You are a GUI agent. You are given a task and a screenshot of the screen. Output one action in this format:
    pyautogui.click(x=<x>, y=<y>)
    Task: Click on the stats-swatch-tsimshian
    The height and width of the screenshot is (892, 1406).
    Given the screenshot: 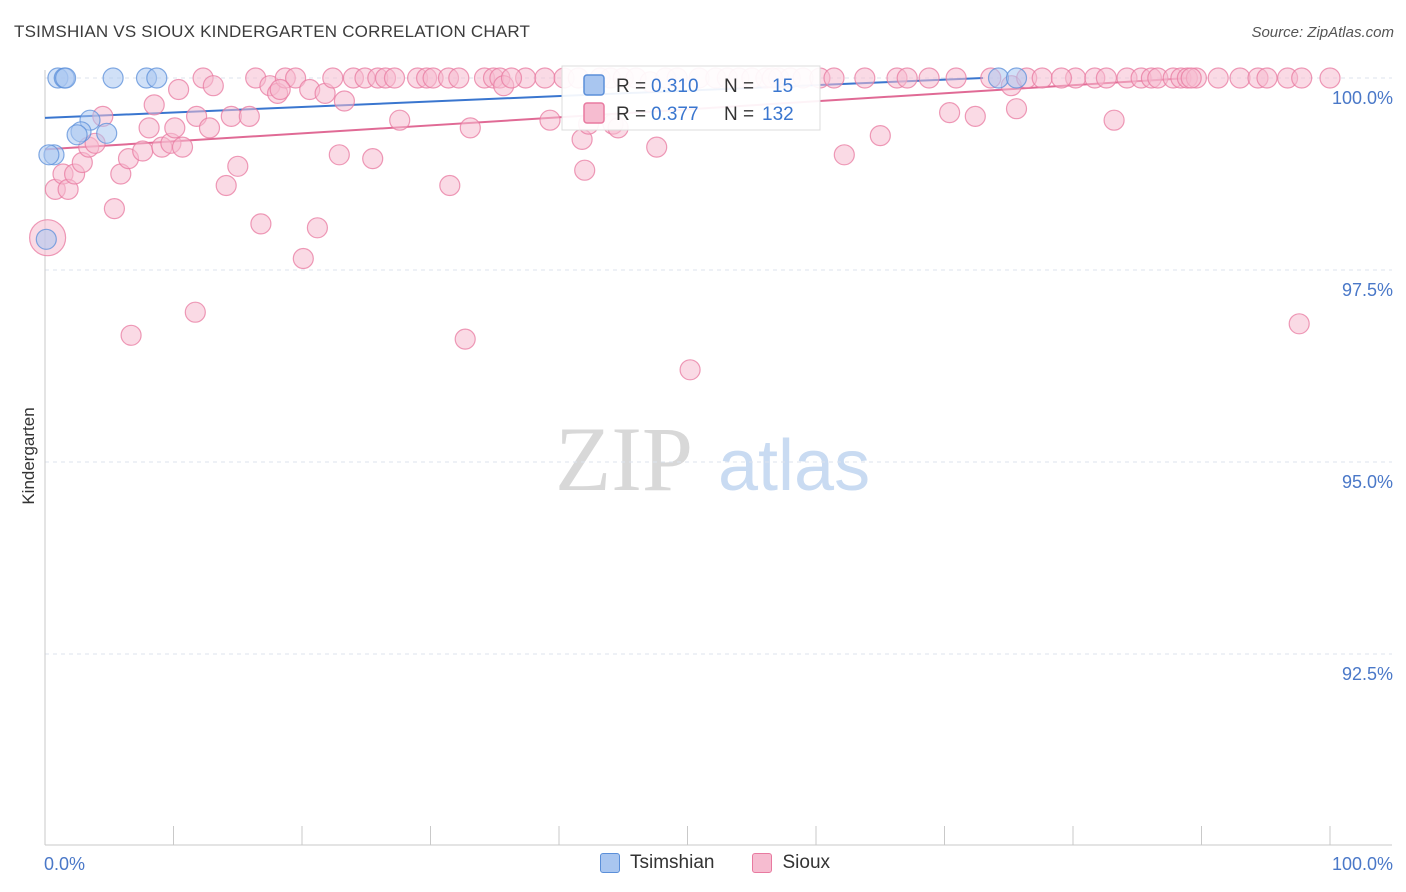 What is the action you would take?
    pyautogui.click(x=594, y=85)
    